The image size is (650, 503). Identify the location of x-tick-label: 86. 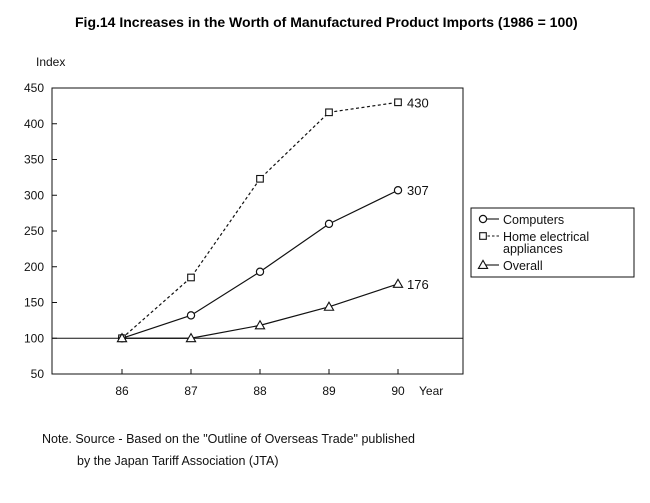
(122, 391).